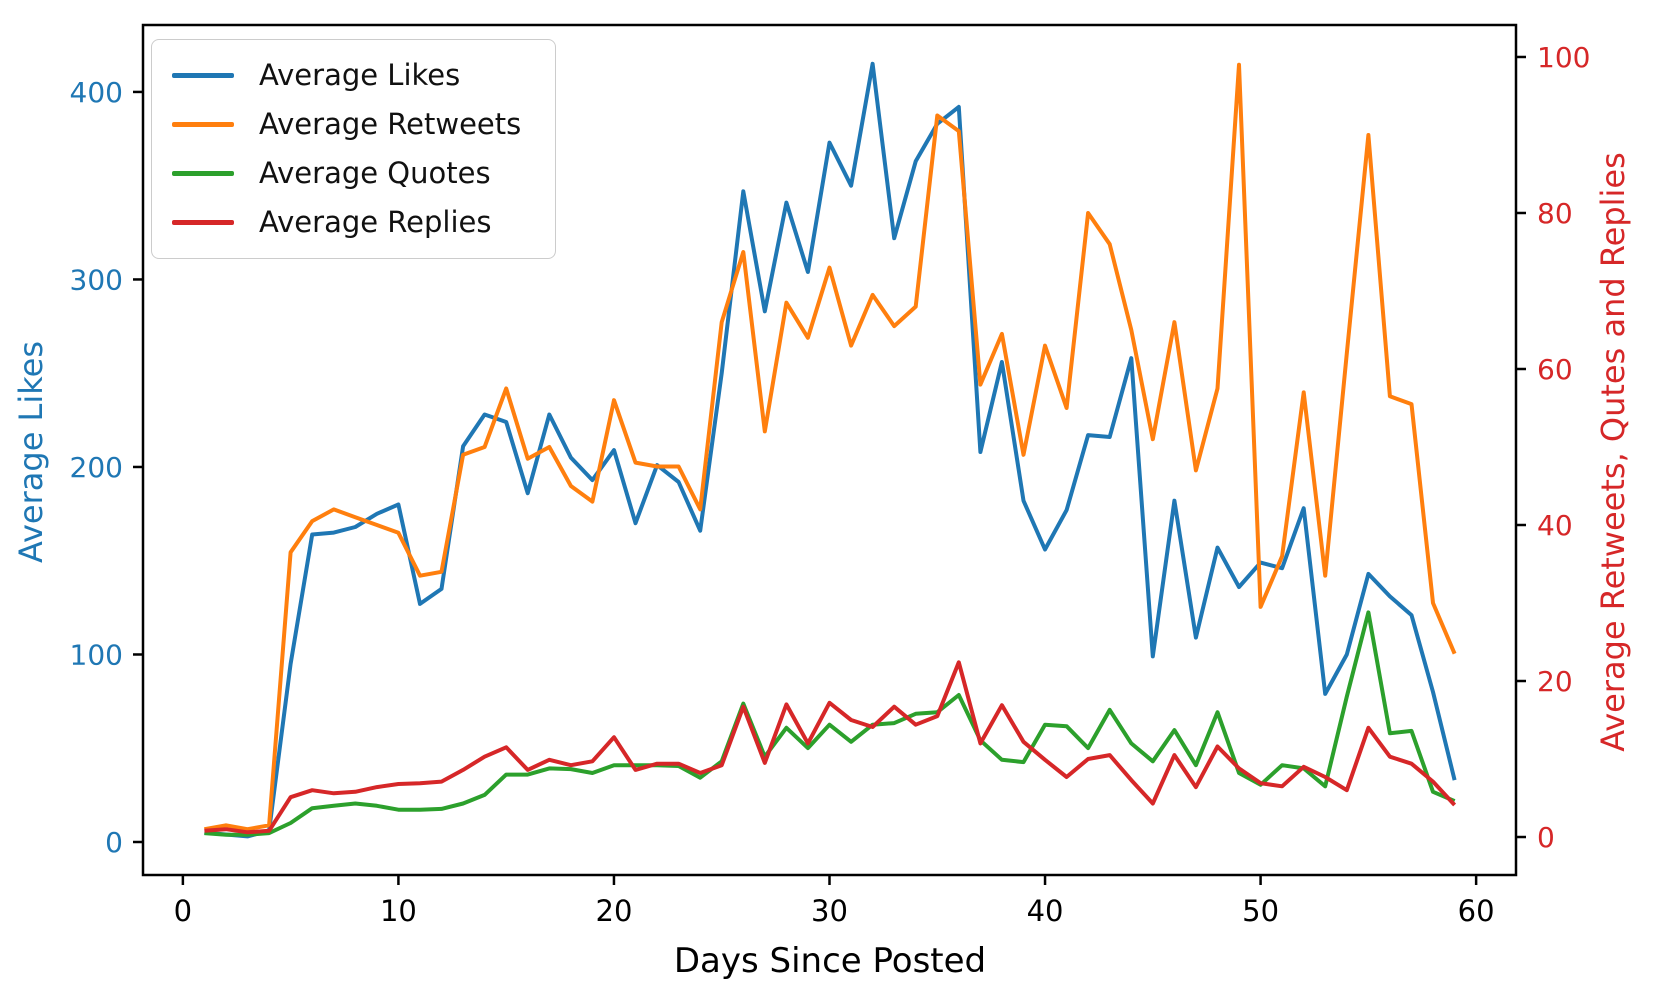 This screenshot has height=997, width=1661. What do you see at coordinates (1045, 911) in the screenshot?
I see `x-tick-label: 40` at bounding box center [1045, 911].